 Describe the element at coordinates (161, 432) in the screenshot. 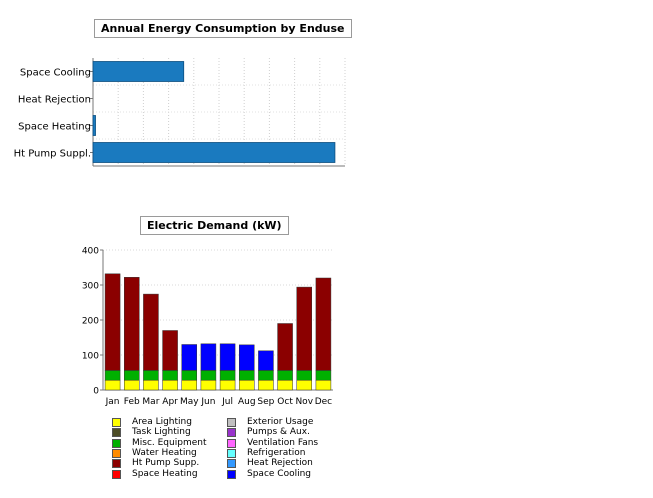

I see `legend-label: Task Lighting` at that location.